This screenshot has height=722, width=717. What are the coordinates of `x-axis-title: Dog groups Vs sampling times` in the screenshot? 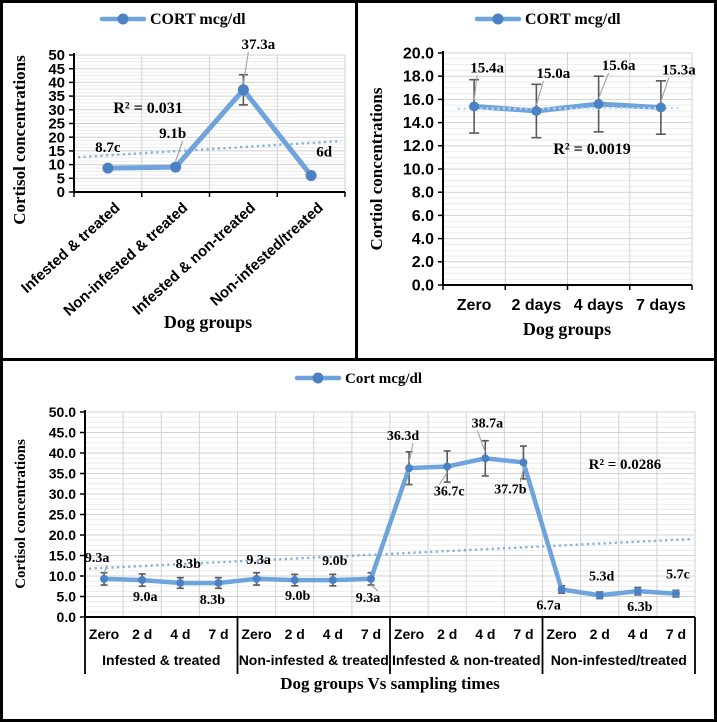 It's located at (390, 683).